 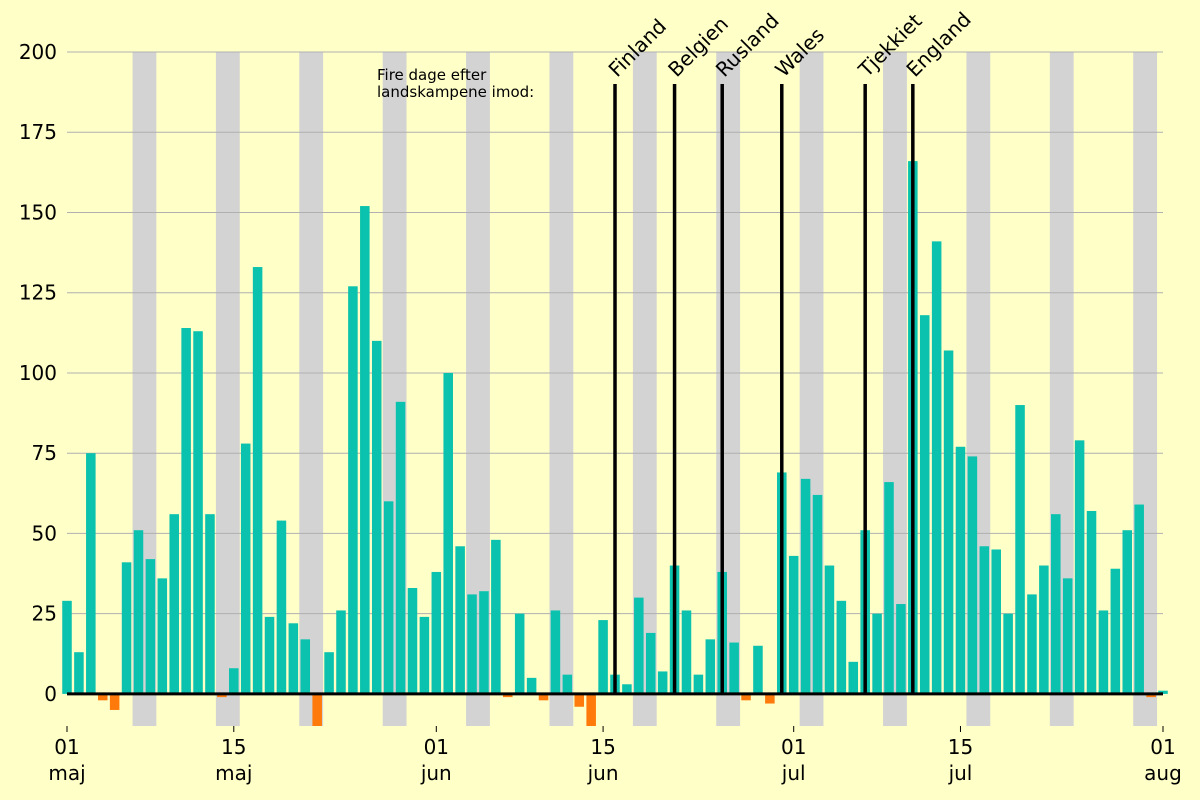 I want to click on y-tick-label: 50, so click(x=44, y=533).